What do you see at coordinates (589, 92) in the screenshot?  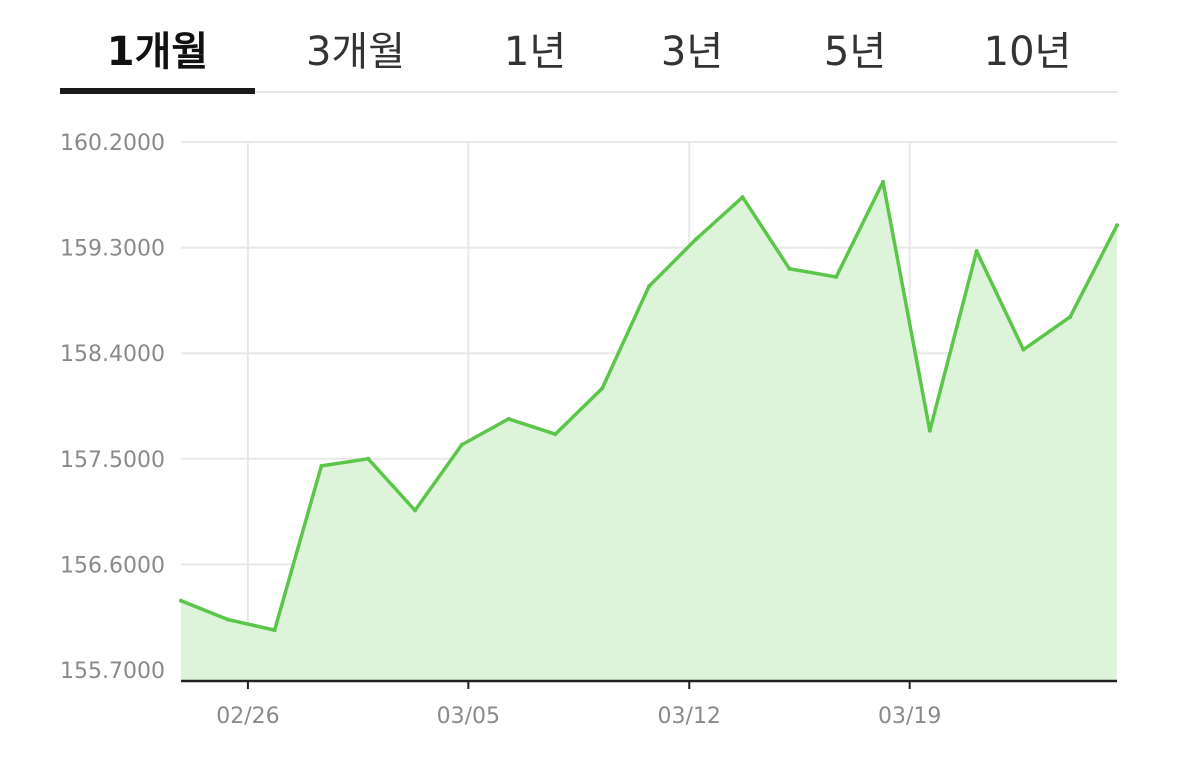 I see `tabs-divider` at bounding box center [589, 92].